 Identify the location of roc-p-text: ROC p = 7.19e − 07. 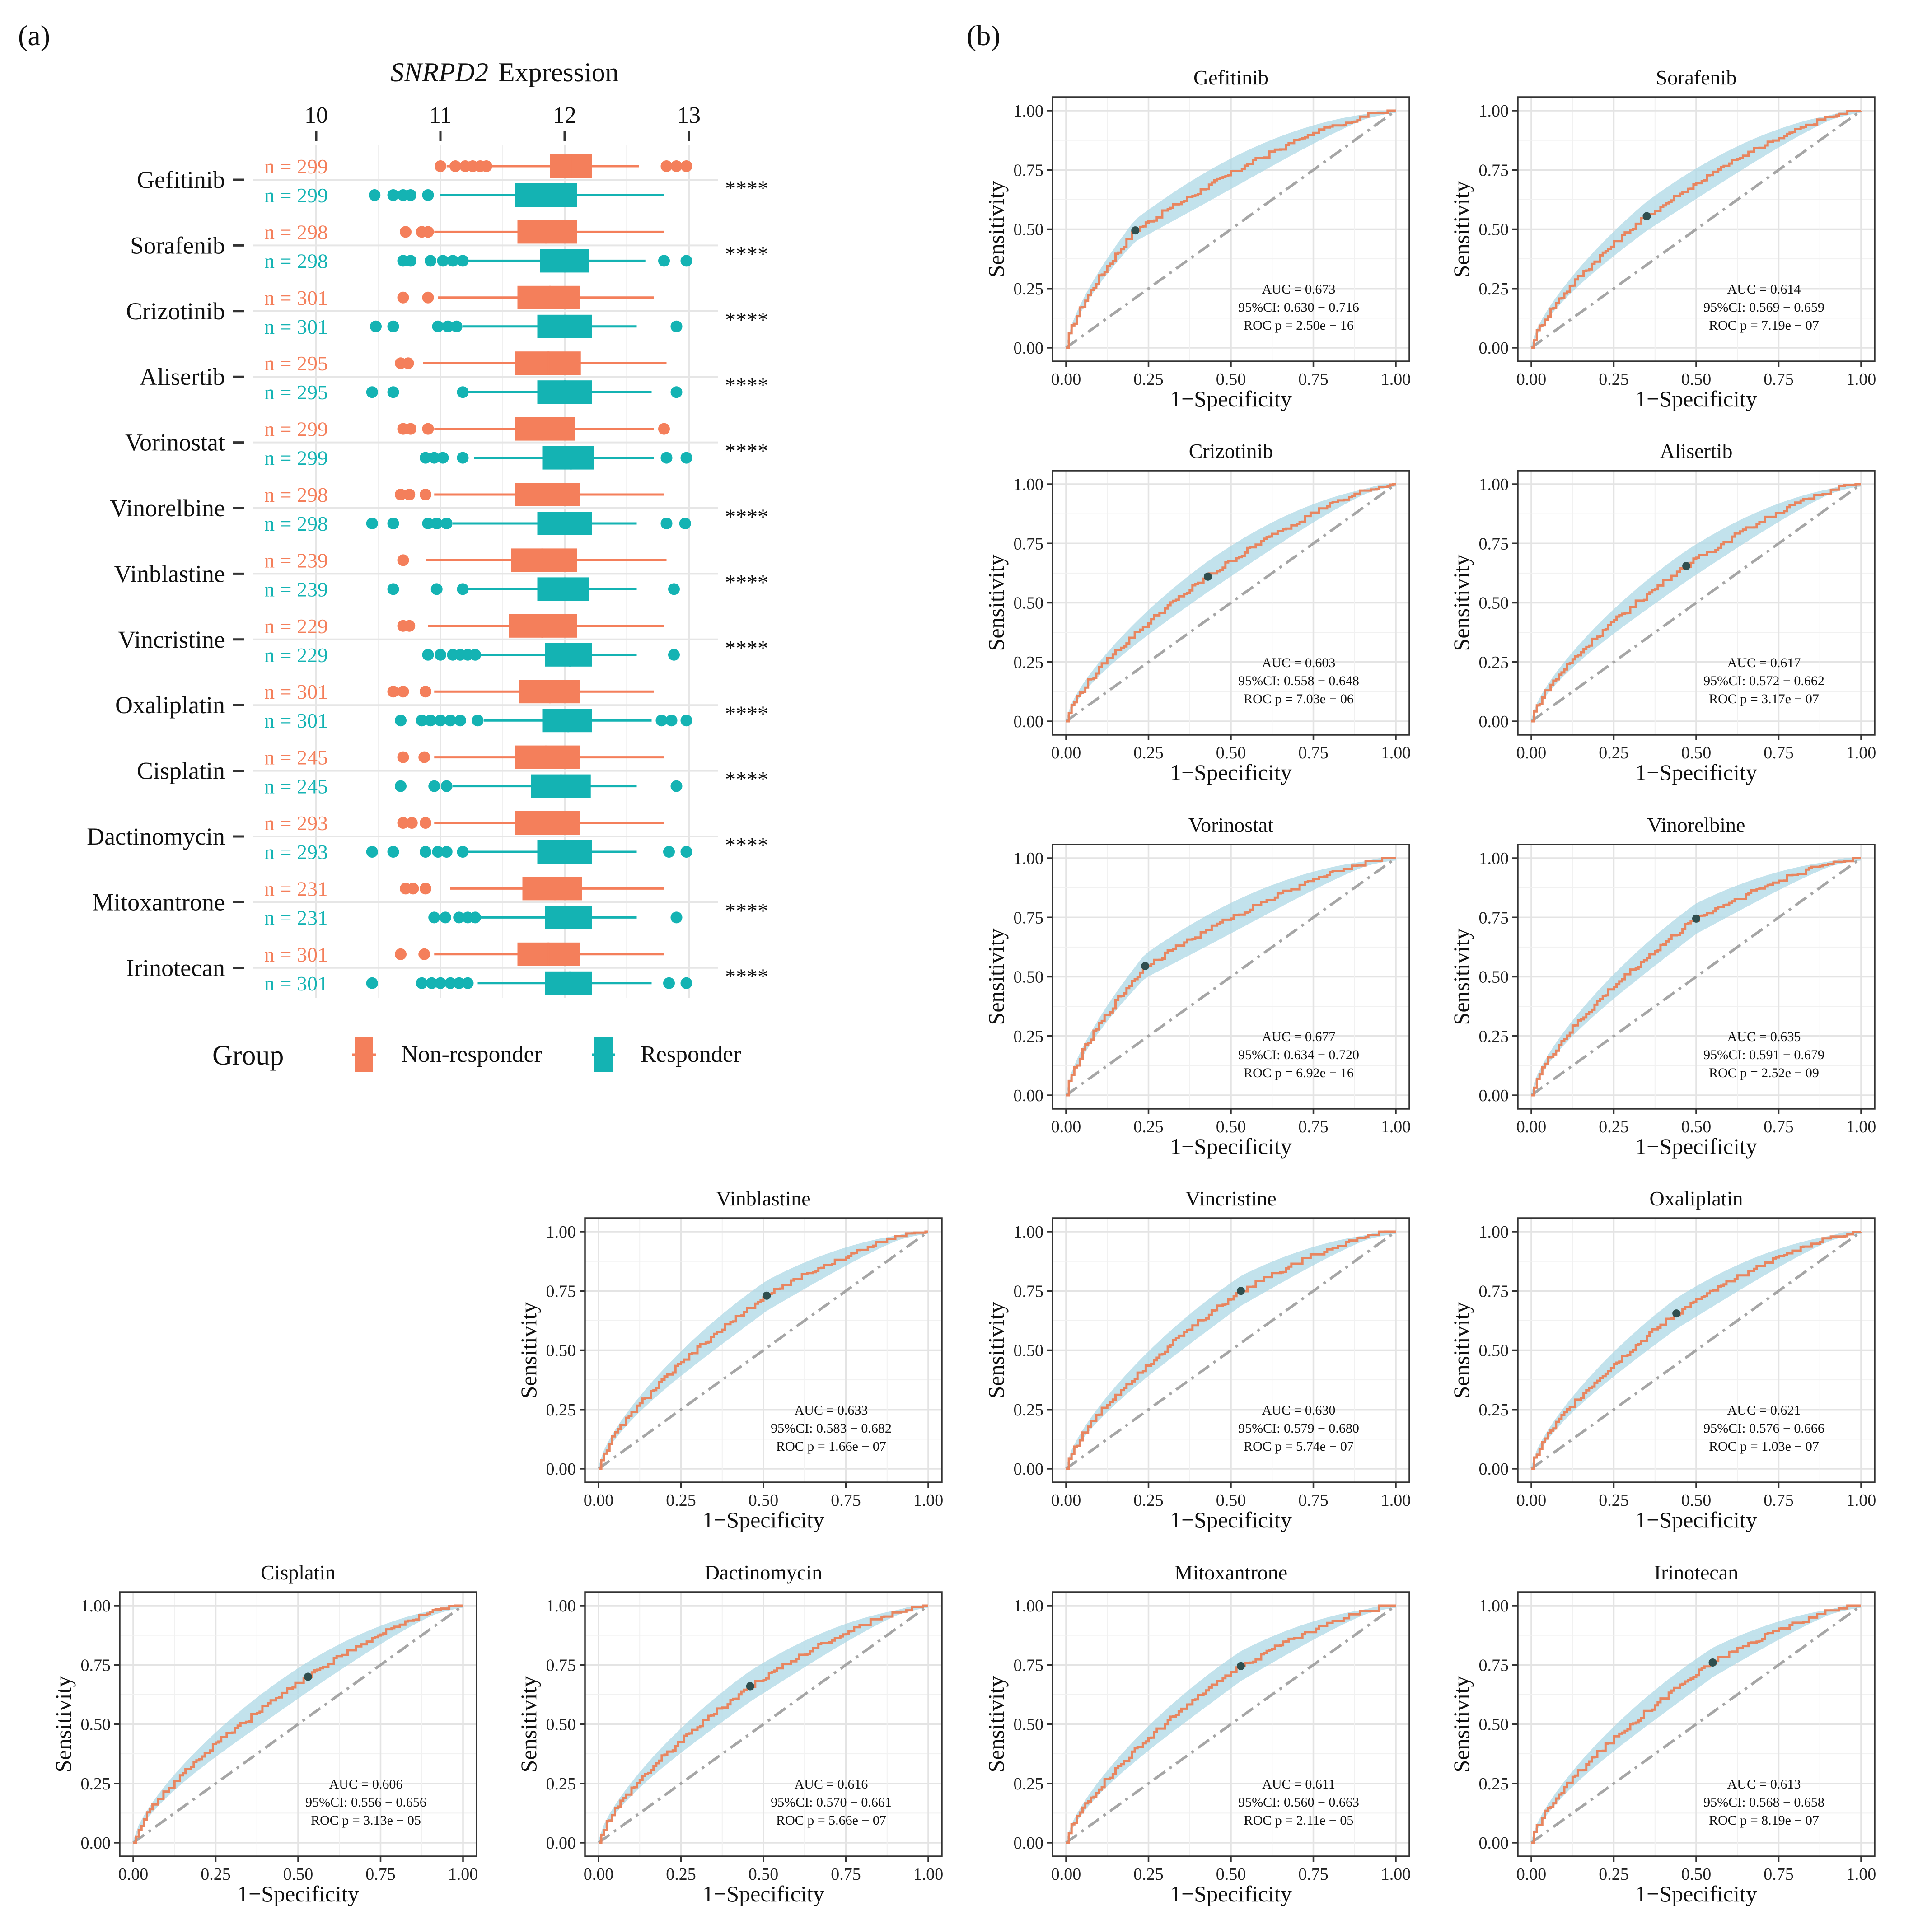
(1764, 325).